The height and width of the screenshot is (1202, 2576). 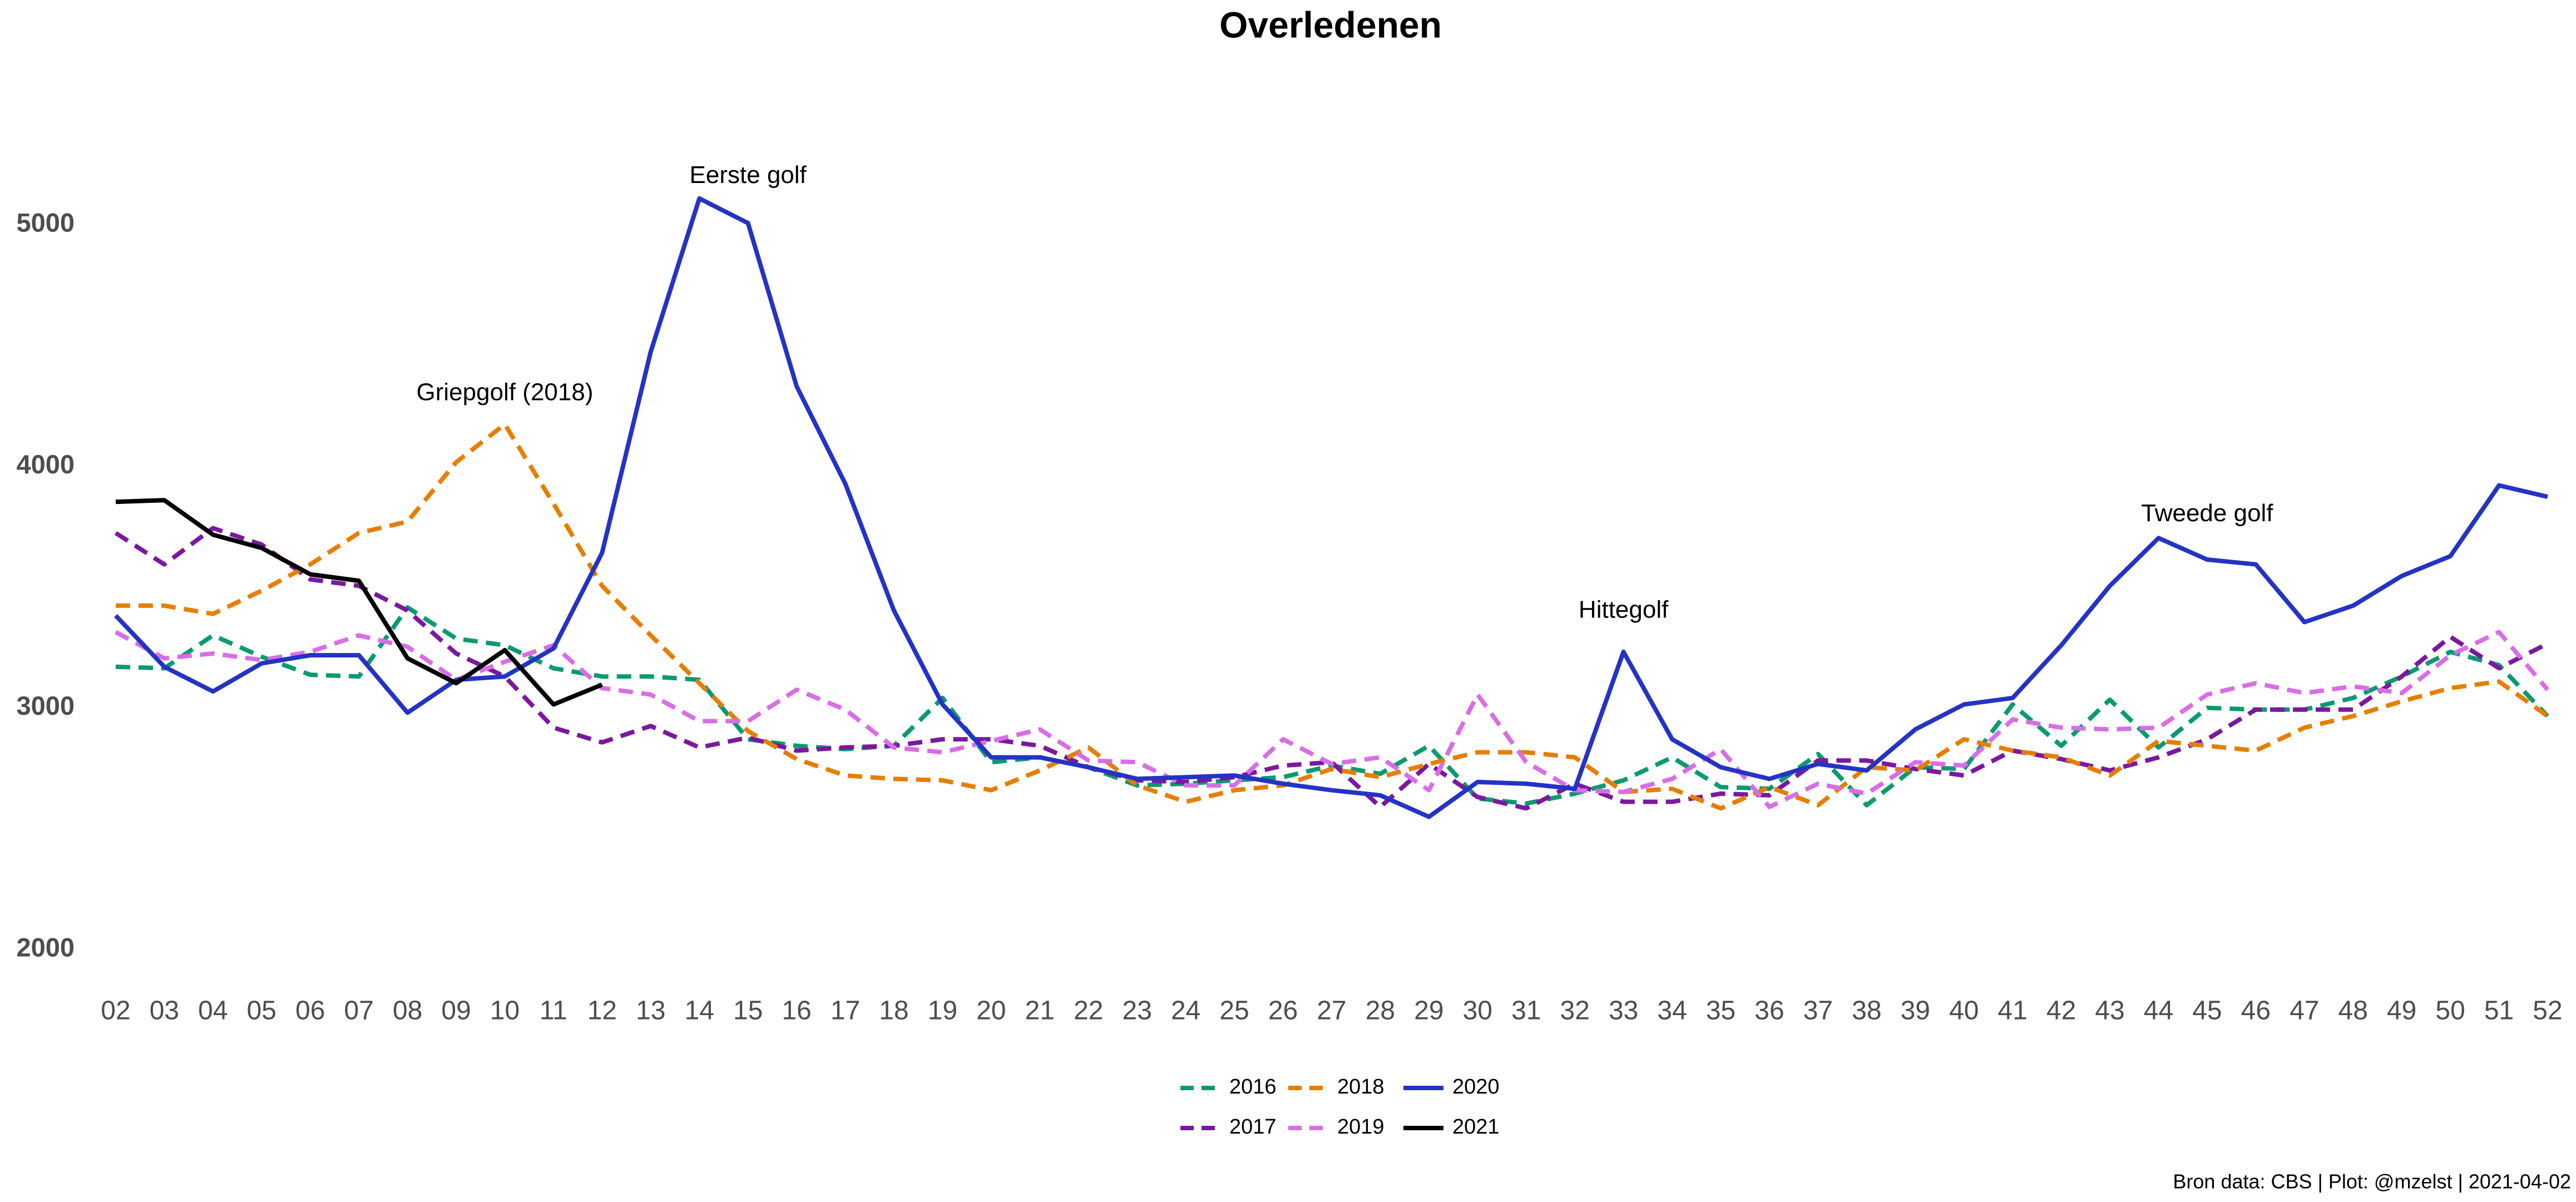 I want to click on x-tick-label: 34, so click(x=1672, y=1011).